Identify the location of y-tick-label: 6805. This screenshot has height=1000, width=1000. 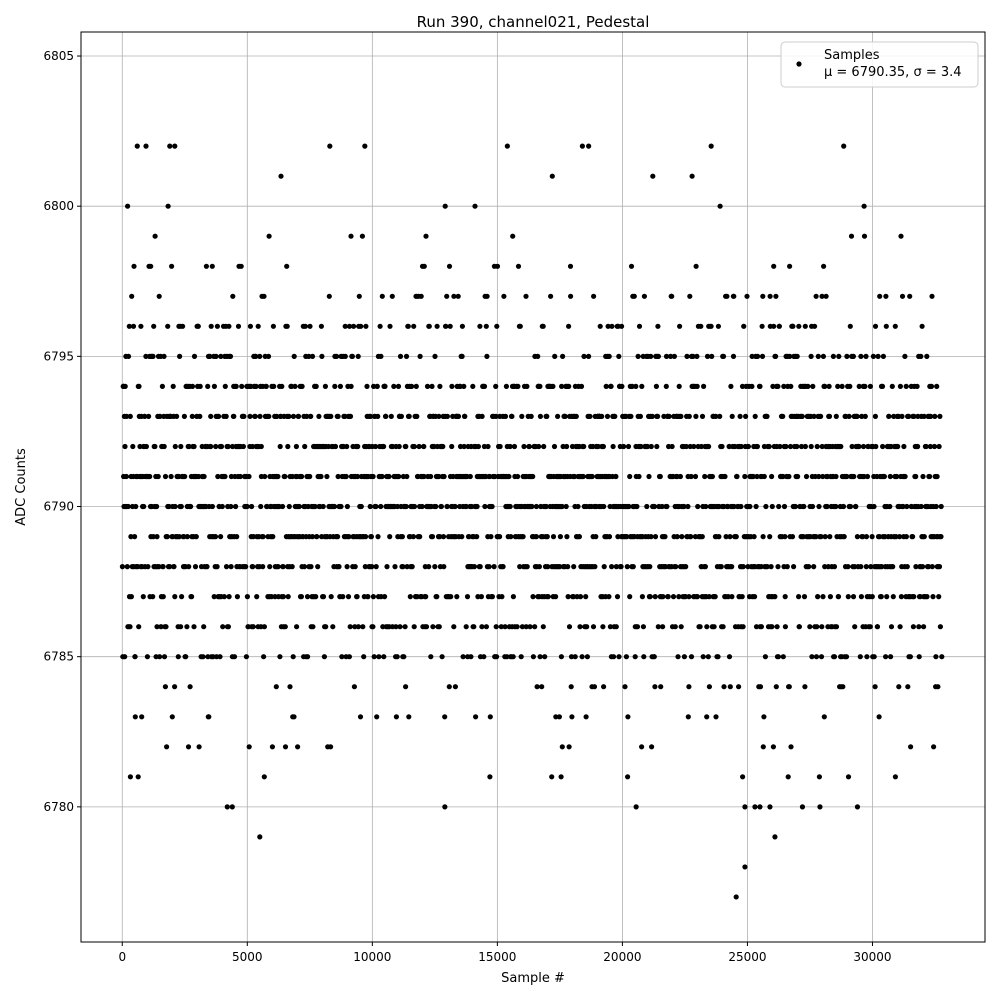
(58, 56).